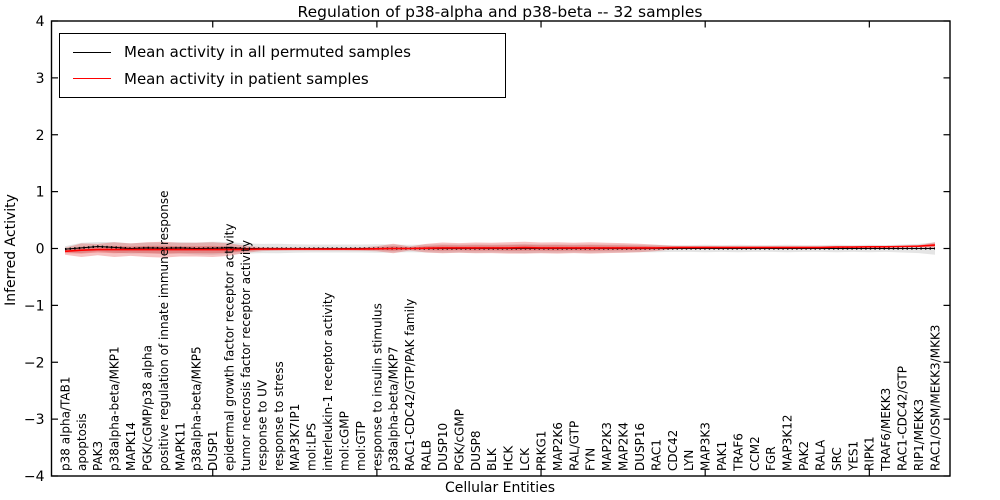 Image resolution: width=1000 pixels, height=500 pixels. Describe the element at coordinates (82, 442) in the screenshot. I see `x-category-label: apoptosis` at that location.